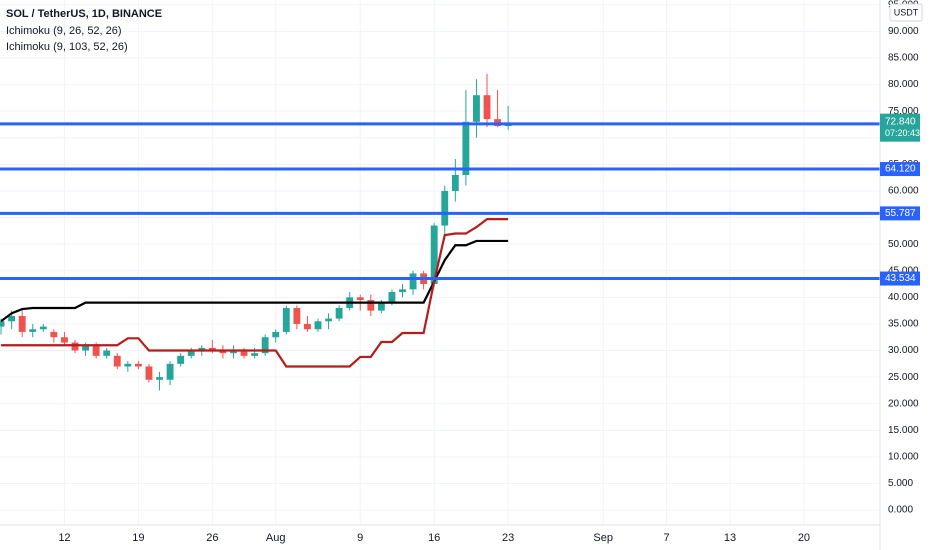 The height and width of the screenshot is (550, 932). Describe the element at coordinates (903, 297) in the screenshot. I see `y-tick-label: 40.000` at that location.